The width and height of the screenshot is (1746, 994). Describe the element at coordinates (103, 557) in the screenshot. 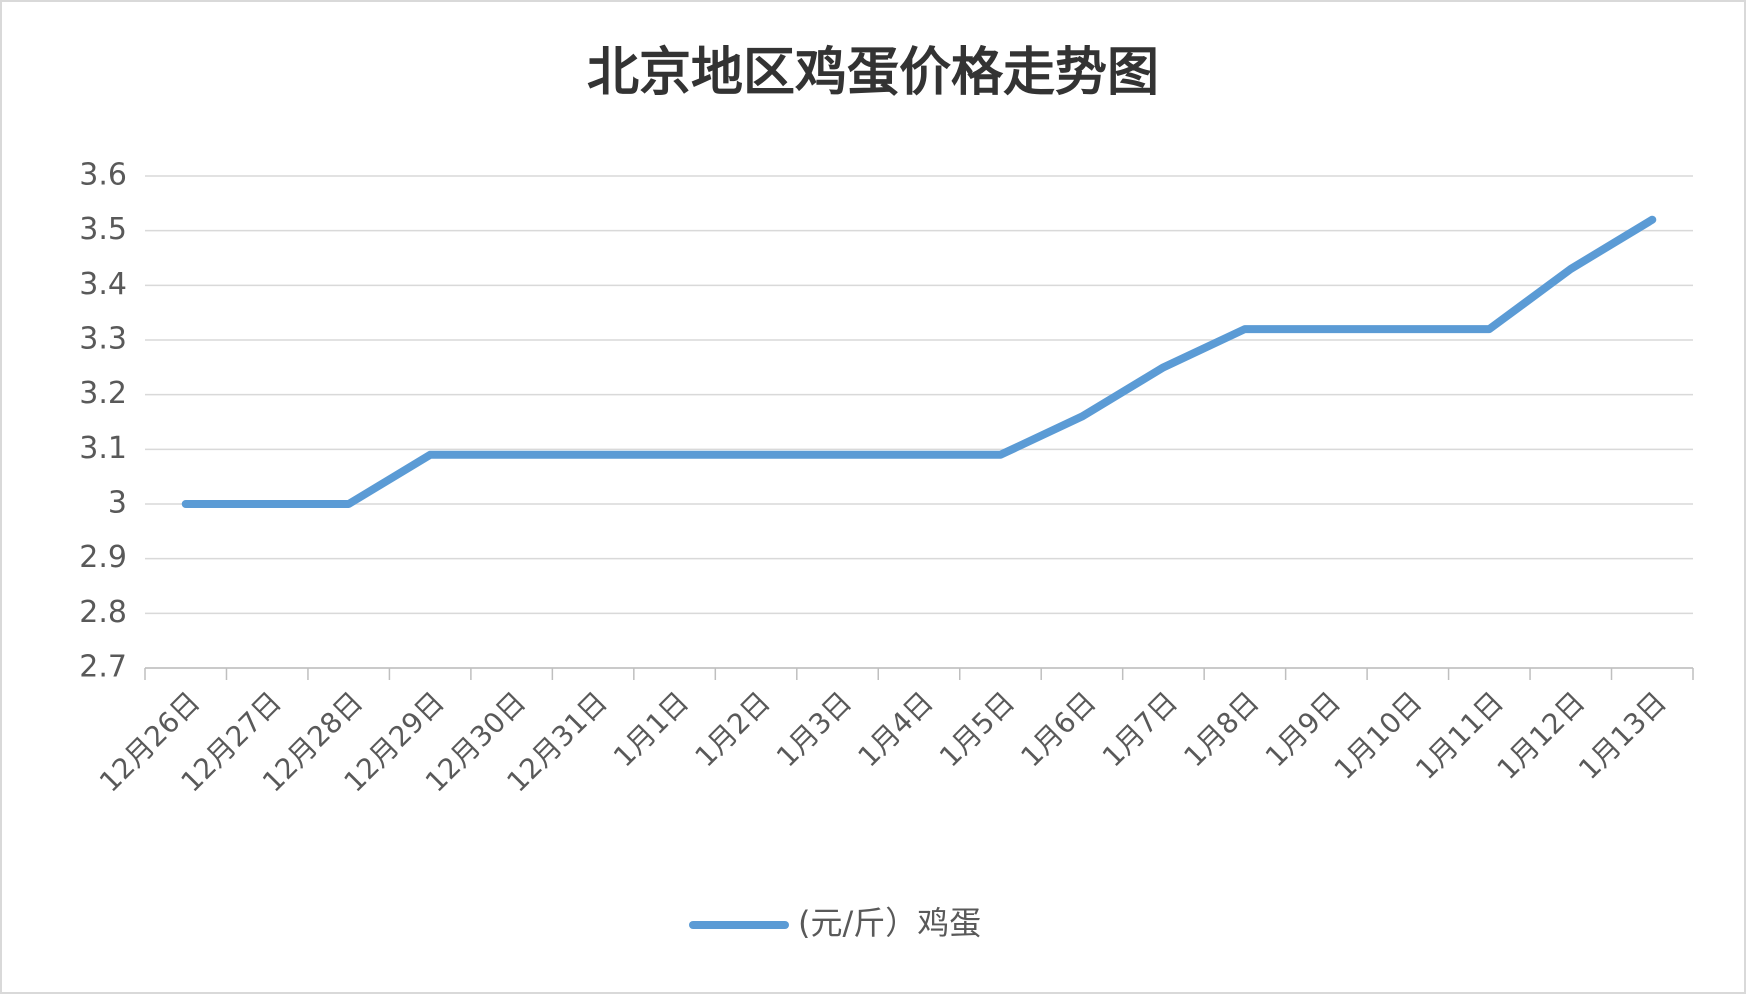

I see `y-tick-label: 2.9` at that location.